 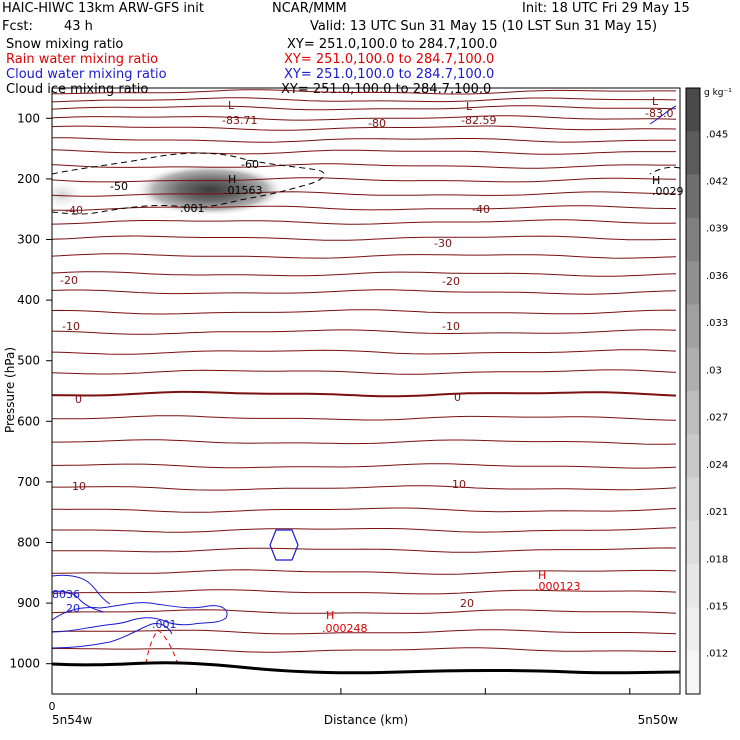 I want to click on cloud-ice-contour, so click(x=188, y=183).